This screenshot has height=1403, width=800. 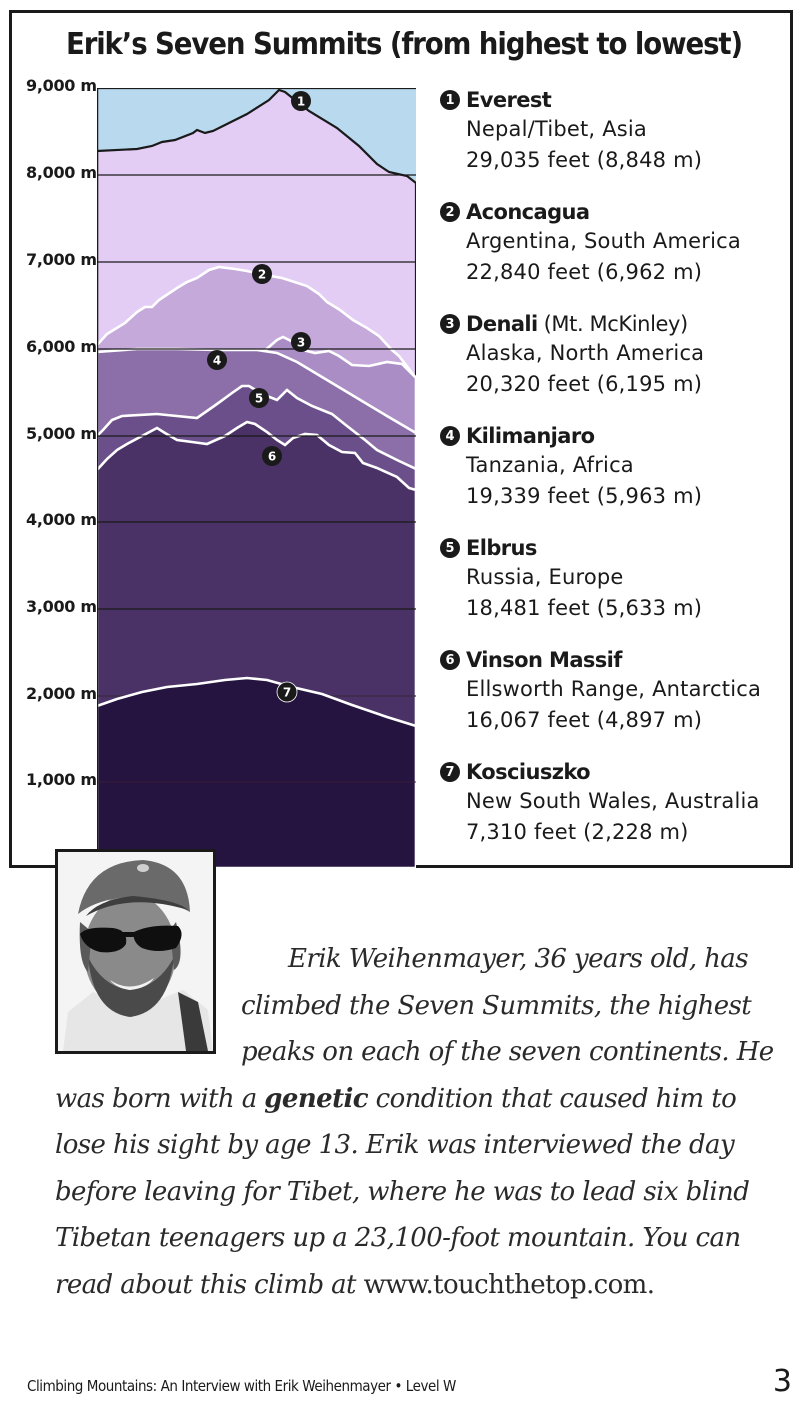 What do you see at coordinates (782, 1381) in the screenshot?
I see `page-number: 3` at bounding box center [782, 1381].